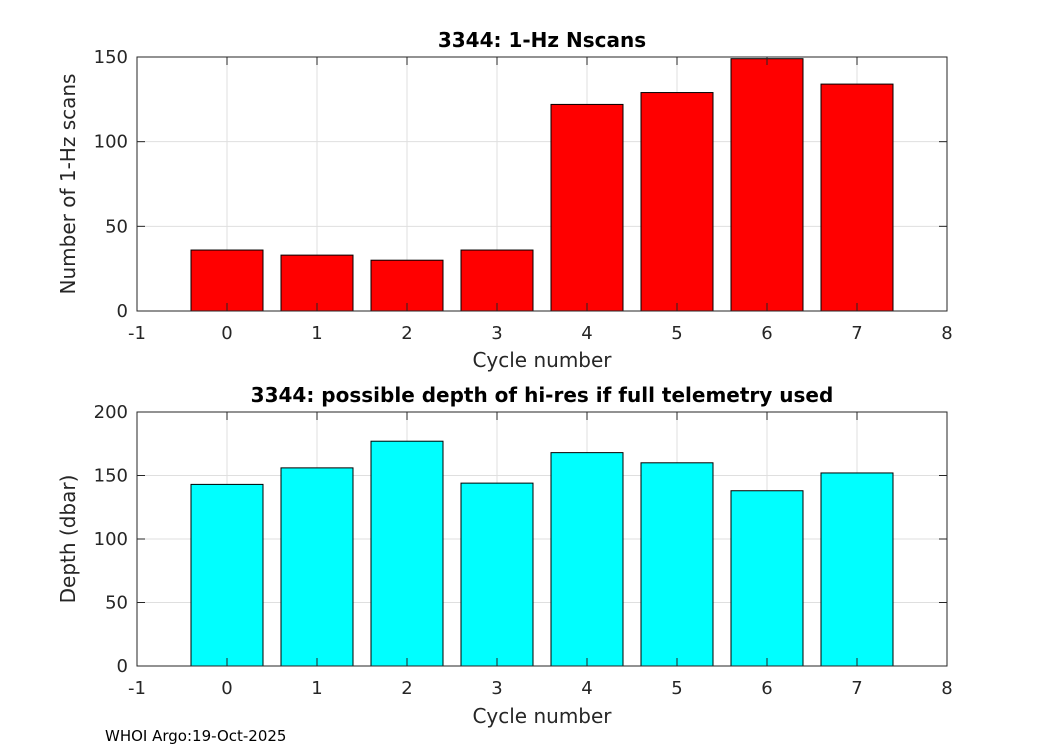 Image resolution: width=1050 pixels, height=750 pixels. I want to click on chart-title: 3344: 1-Hz Nscans, so click(542, 40).